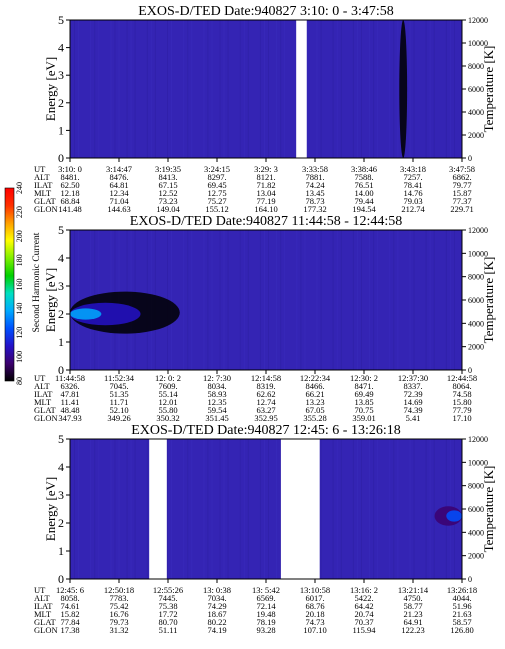 The height and width of the screenshot is (649, 505). I want to click on table-cell: 5.41, so click(413, 418).